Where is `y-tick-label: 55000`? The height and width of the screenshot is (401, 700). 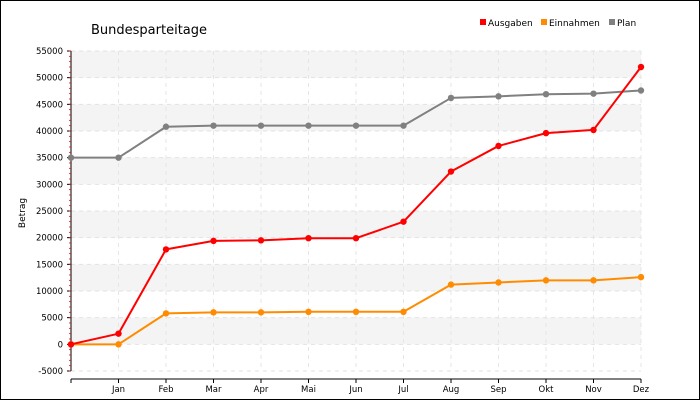 y-tick-label: 55000 is located at coordinates (49, 52).